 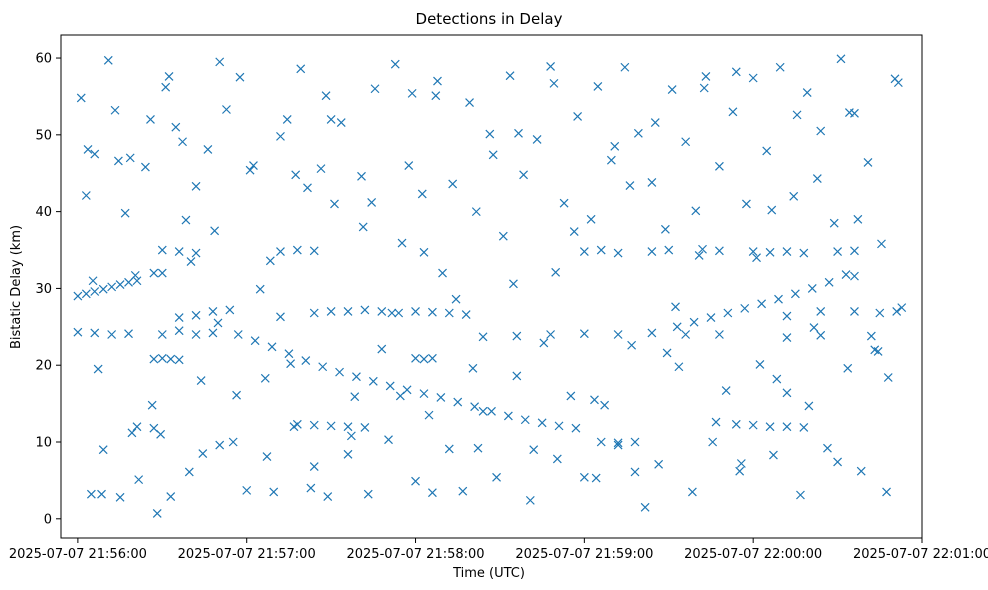 I want to click on x-tick-label: 2025-07-07 21:59:00, so click(x=584, y=554).